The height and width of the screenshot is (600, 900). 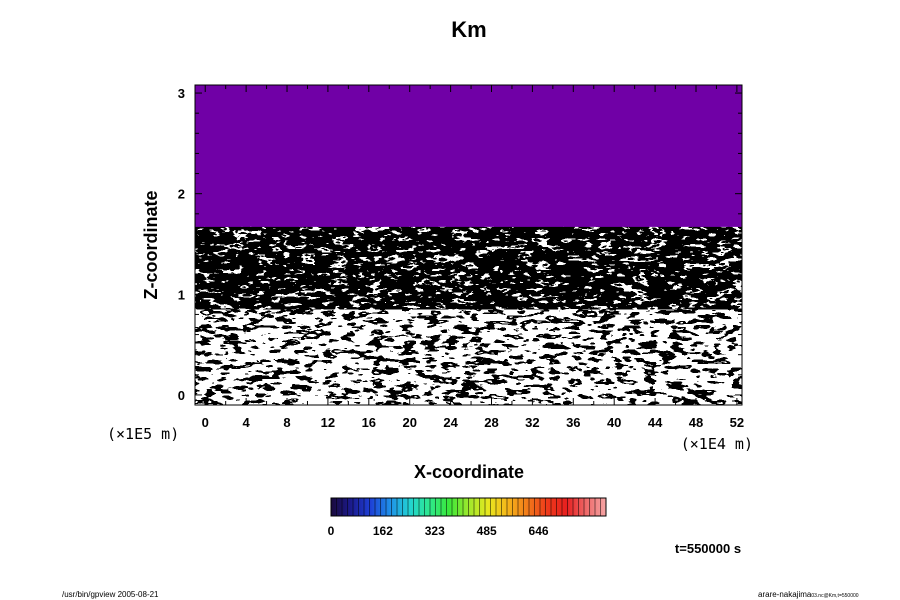 What do you see at coordinates (696, 422) in the screenshot?
I see `x-tick-label: 48` at bounding box center [696, 422].